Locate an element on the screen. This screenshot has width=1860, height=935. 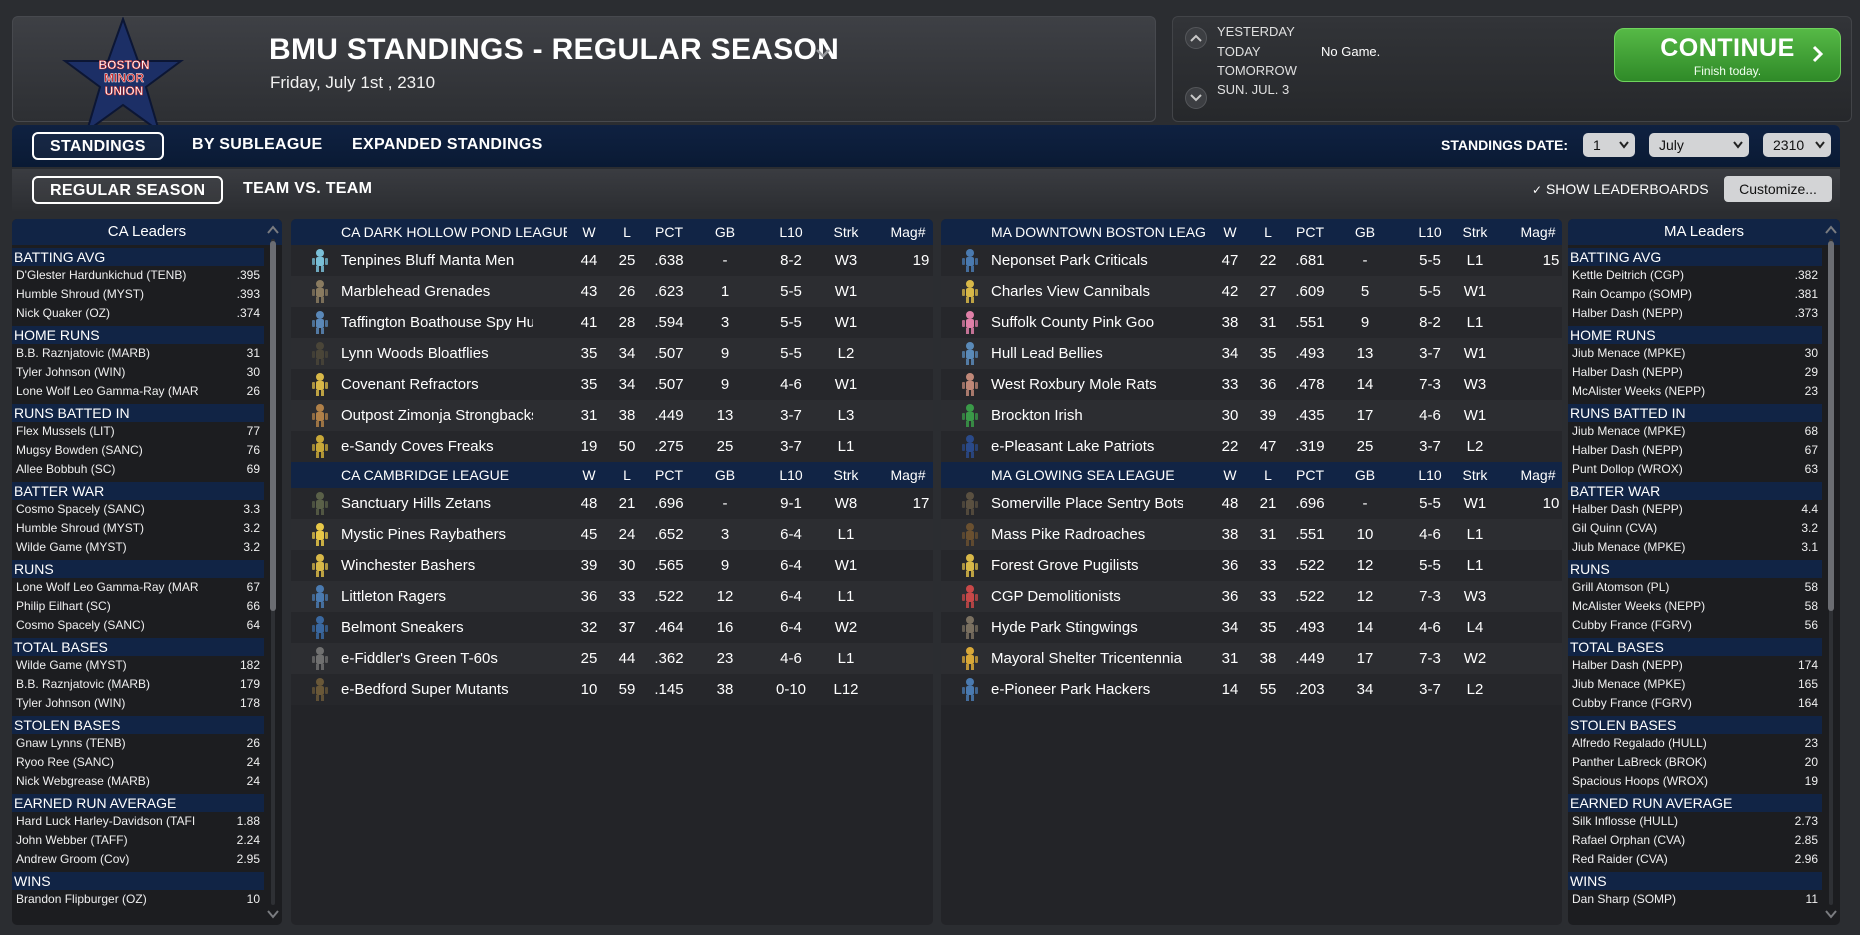
standings-year-select: 2310 is located at coordinates (1797, 145).